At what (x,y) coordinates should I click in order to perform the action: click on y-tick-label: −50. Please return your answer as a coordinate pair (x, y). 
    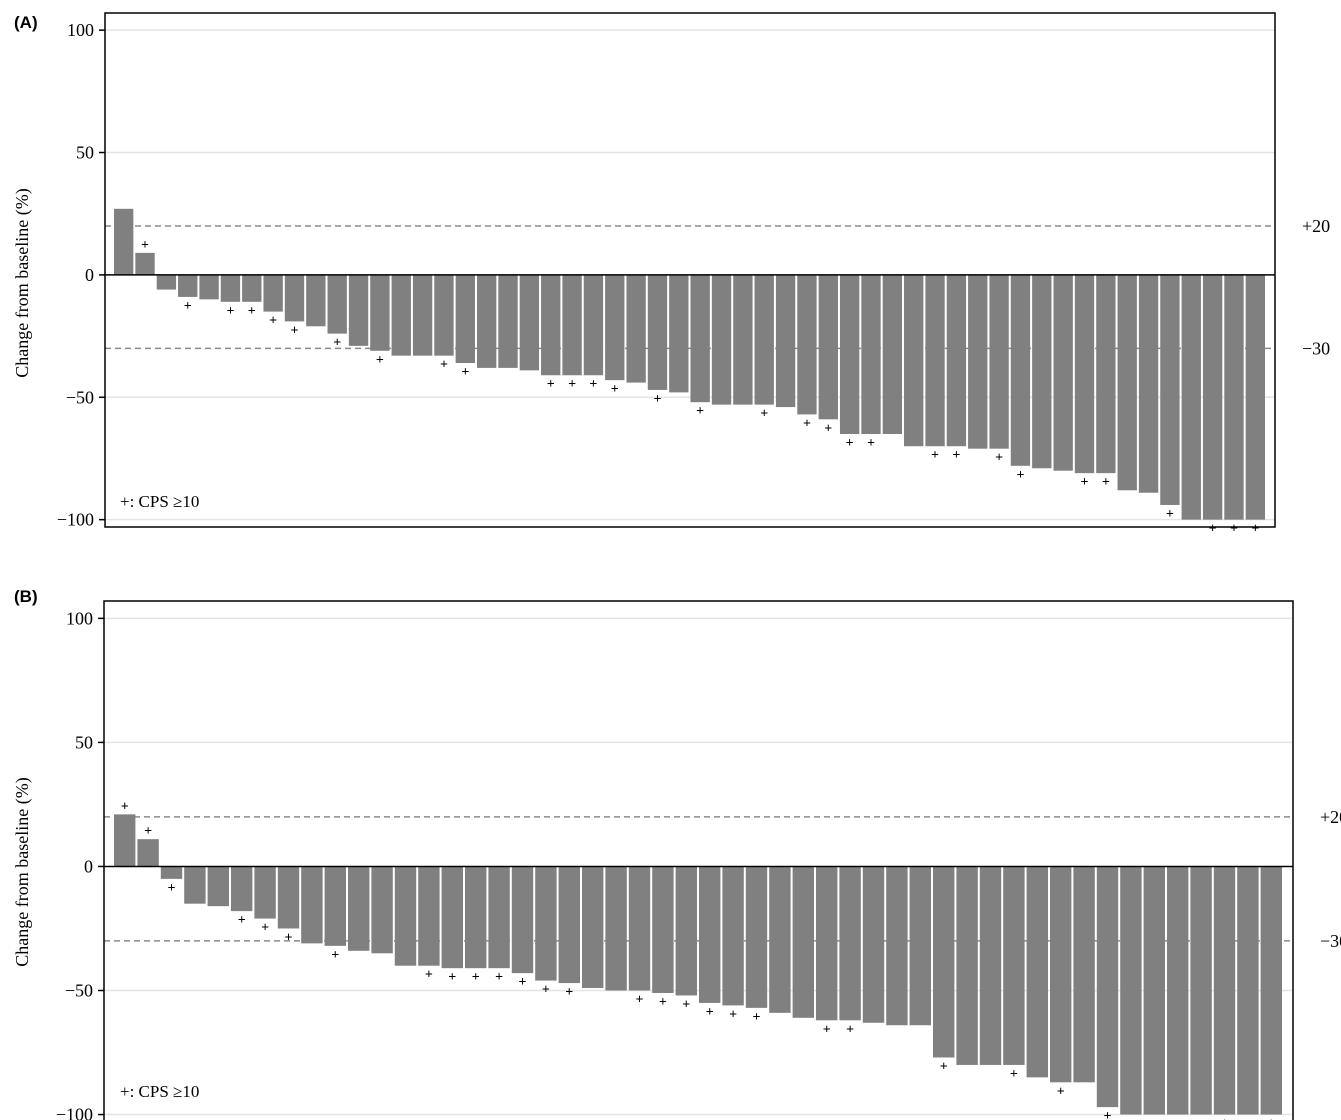
    Looking at the image, I should click on (79, 991).